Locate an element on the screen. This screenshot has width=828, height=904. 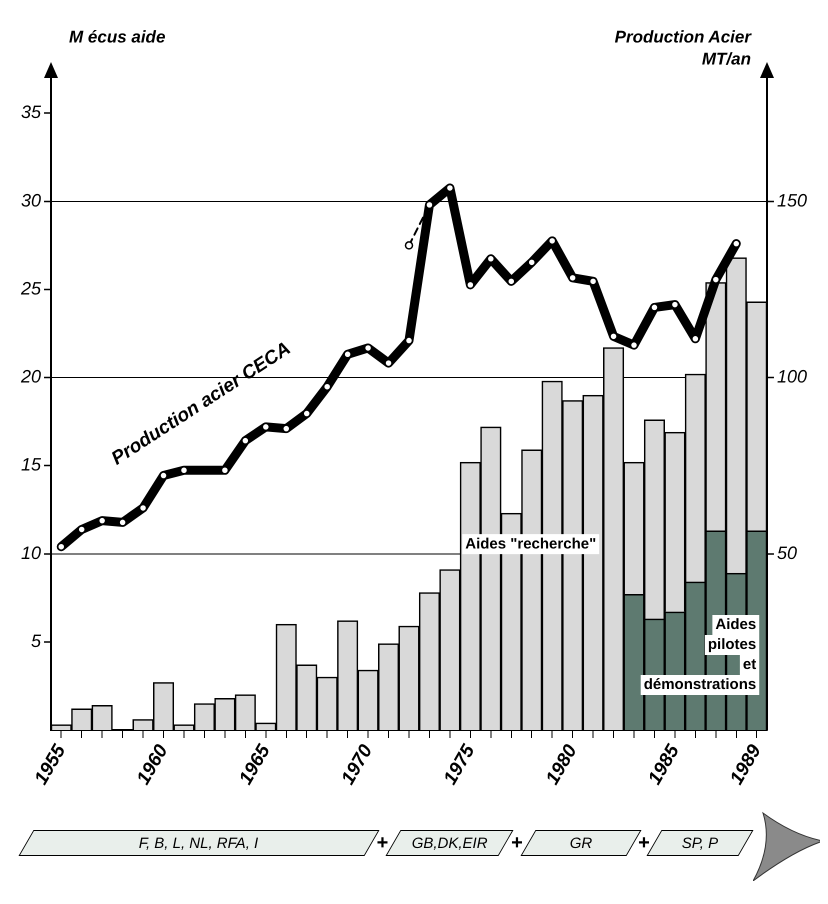
y-tick-label: 25 is located at coordinates (31, 288).